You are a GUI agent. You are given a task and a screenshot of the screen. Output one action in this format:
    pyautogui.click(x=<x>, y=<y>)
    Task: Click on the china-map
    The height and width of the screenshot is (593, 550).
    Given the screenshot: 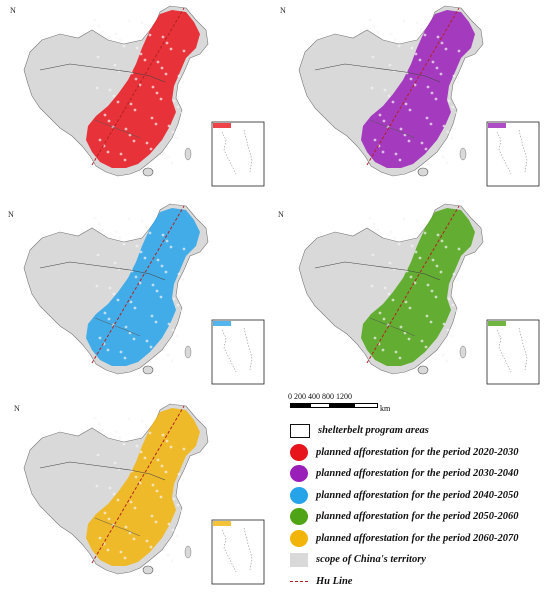 What is the action you would take?
    pyautogui.click(x=419, y=294)
    